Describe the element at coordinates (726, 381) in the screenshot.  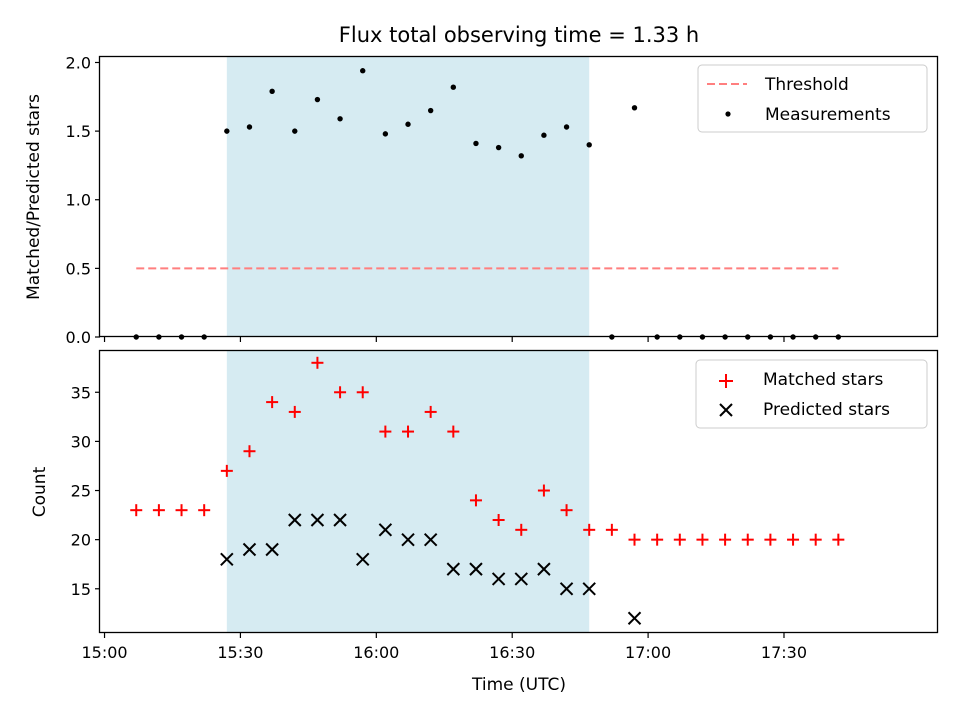
I see `legend-matched-swatch` at that location.